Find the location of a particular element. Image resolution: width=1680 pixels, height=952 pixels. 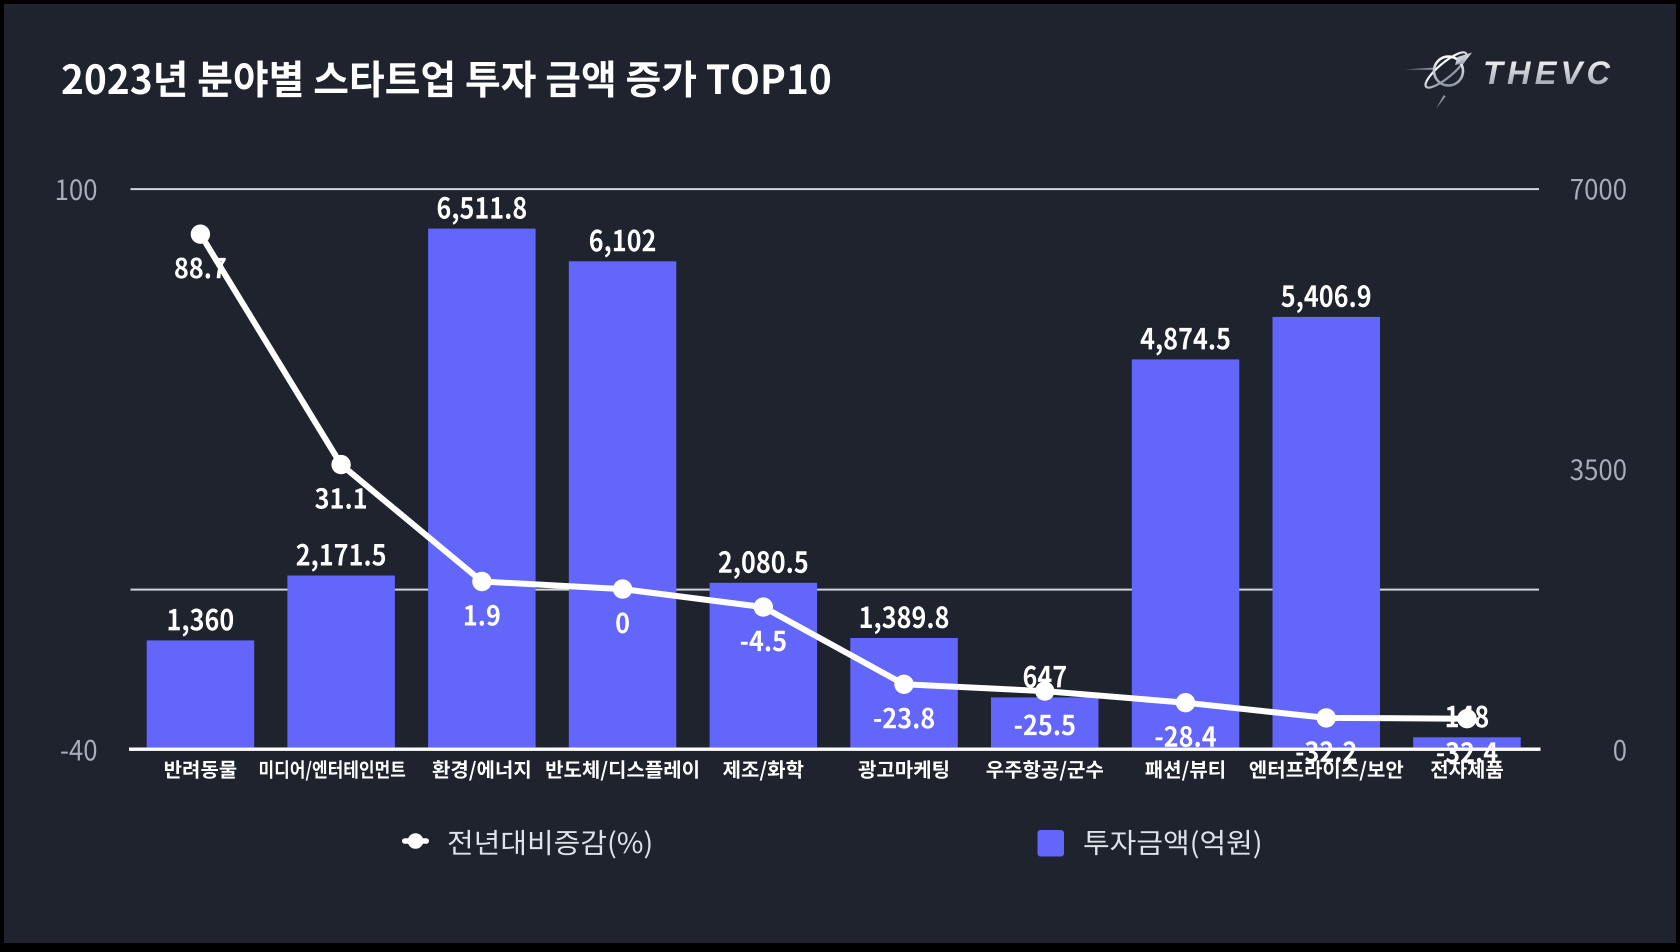

svg-text: THEVC is located at coordinates (1548, 73).